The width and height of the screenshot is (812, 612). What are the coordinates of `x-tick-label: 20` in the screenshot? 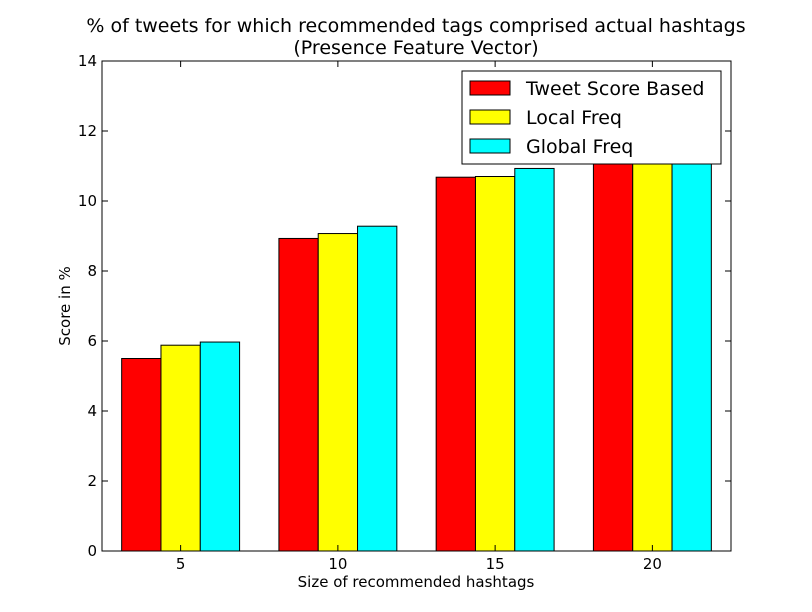 It's located at (652, 564).